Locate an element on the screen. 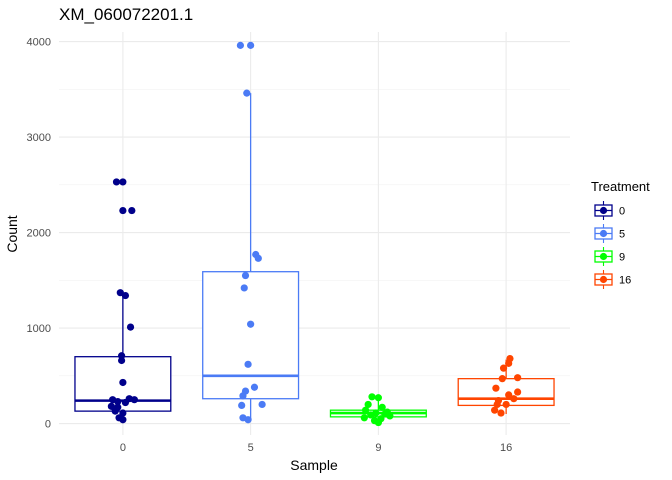  x-tick-label: 0 is located at coordinates (123, 448).